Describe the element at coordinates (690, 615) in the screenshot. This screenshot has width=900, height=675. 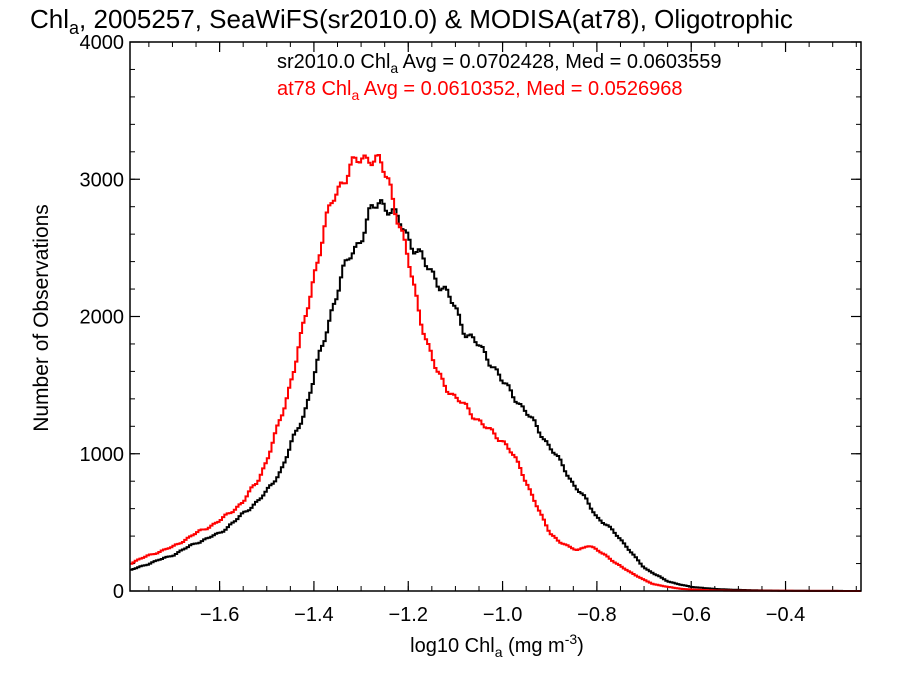
I see `x-tick-label: −0.6` at that location.